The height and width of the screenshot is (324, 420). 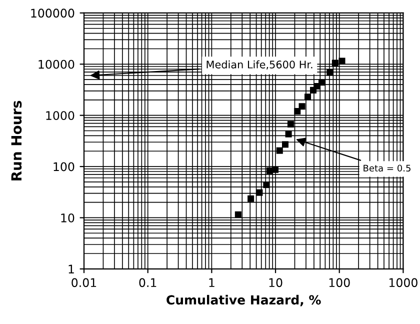 What do you see at coordinates (16, 140) in the screenshot?
I see `y-axis-title: Run Hours` at bounding box center [16, 140].